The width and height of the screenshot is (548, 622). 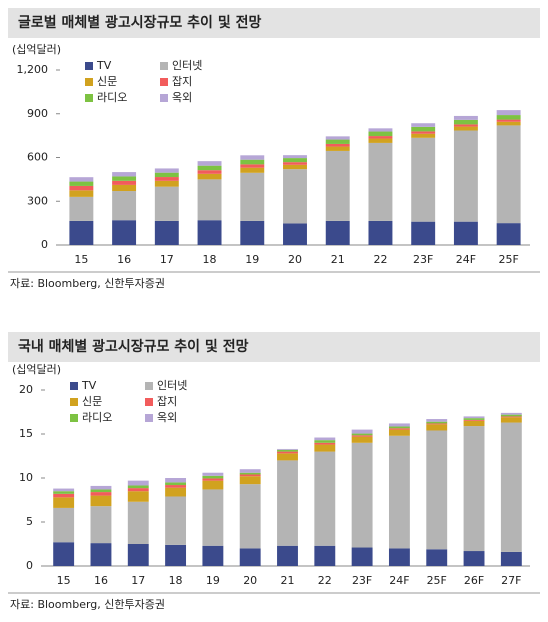 I want to click on x-tick-label: 23F, so click(x=362, y=580).